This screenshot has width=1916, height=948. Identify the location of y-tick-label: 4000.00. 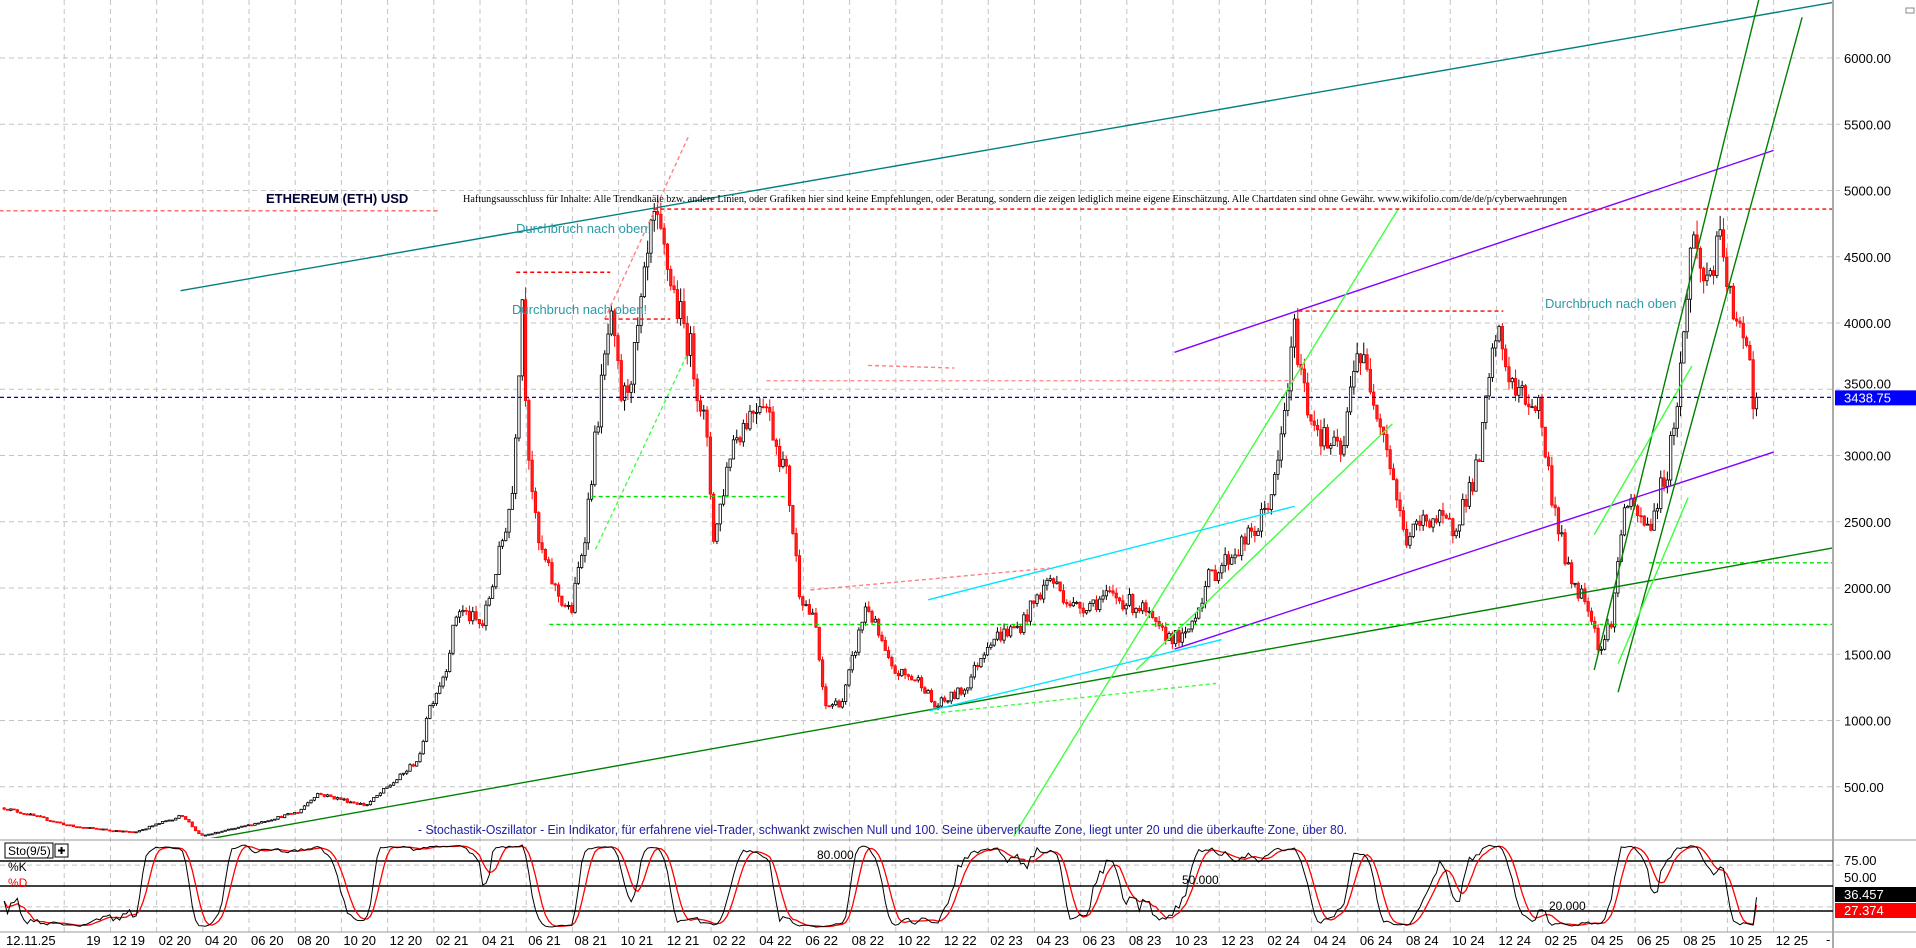
(1867, 323).